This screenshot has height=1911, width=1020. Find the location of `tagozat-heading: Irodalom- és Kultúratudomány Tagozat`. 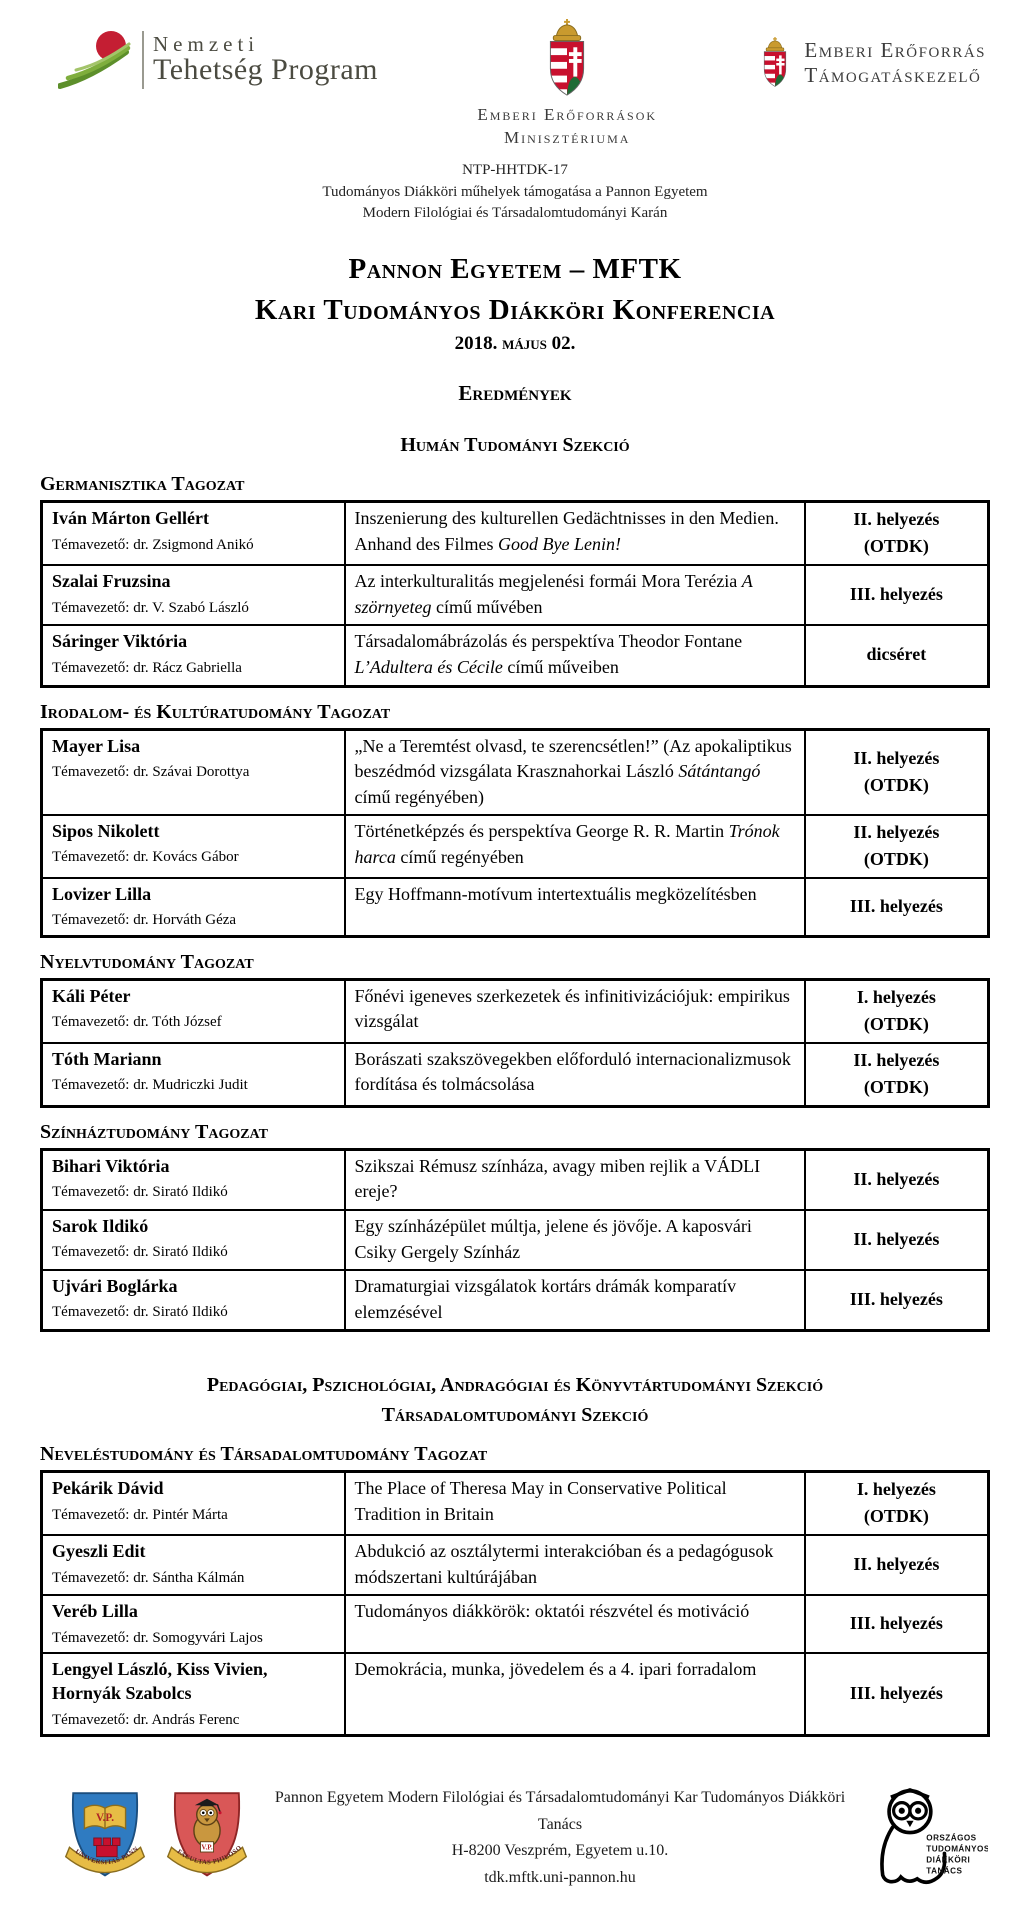

tagozat-heading: Irodalom- és Kultúratudomány Tagozat is located at coordinates (215, 711).